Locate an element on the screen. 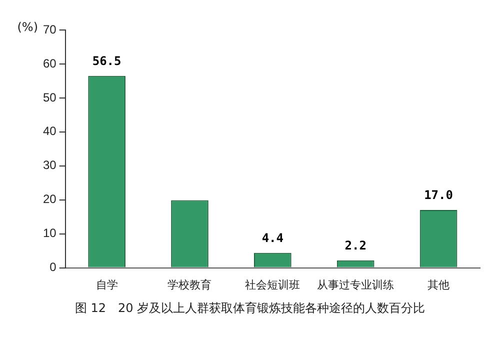 The width and height of the screenshot is (500, 362). y-tick-label: 60 is located at coordinates (49, 63).